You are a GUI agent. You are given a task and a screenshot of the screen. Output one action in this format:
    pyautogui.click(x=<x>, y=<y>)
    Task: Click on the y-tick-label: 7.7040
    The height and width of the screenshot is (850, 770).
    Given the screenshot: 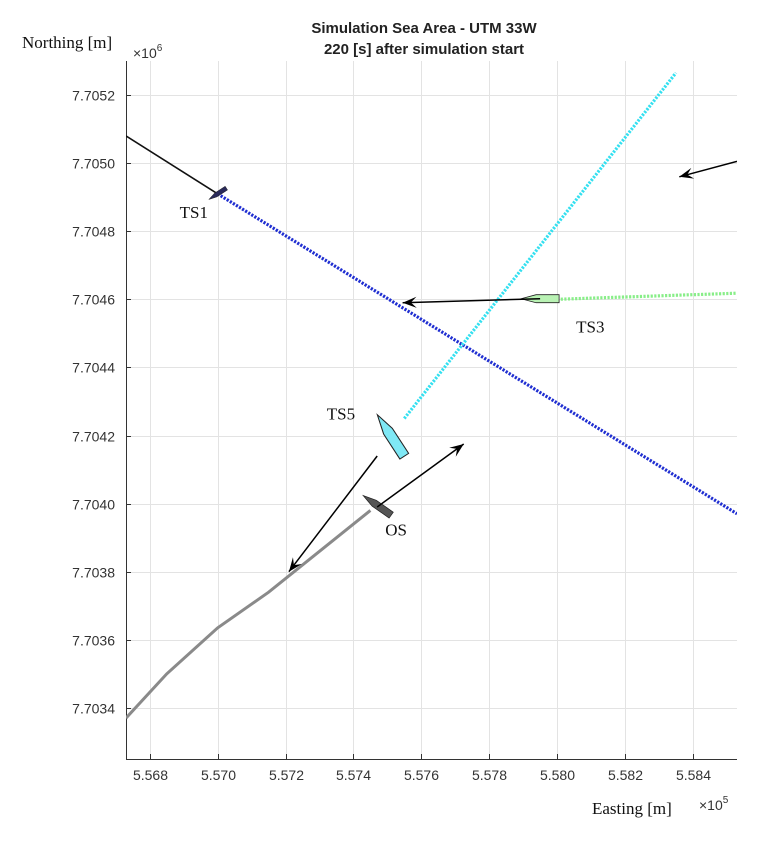 What is the action you would take?
    pyautogui.click(x=93, y=505)
    